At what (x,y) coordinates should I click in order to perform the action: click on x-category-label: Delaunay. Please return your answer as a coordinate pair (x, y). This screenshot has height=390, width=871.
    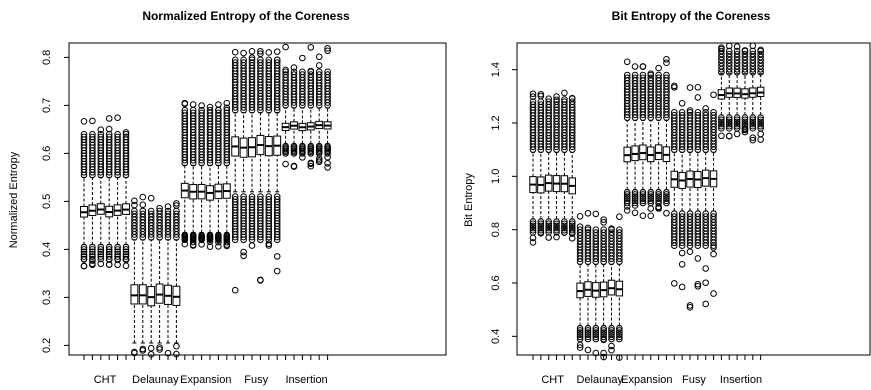
    Looking at the image, I should click on (599, 380).